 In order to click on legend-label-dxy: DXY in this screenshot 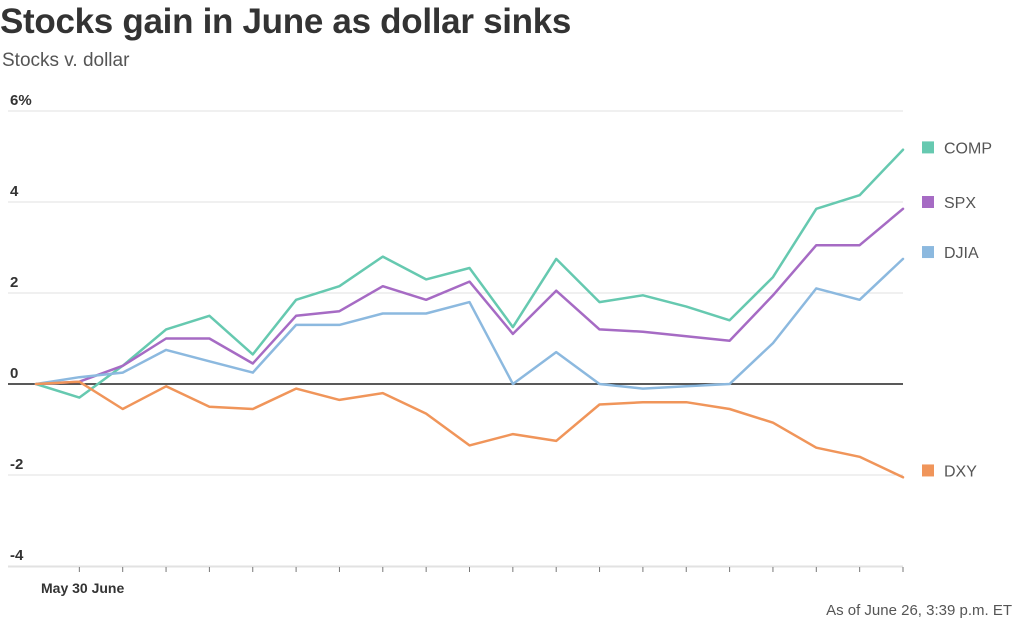, I will do `click(960, 471)`.